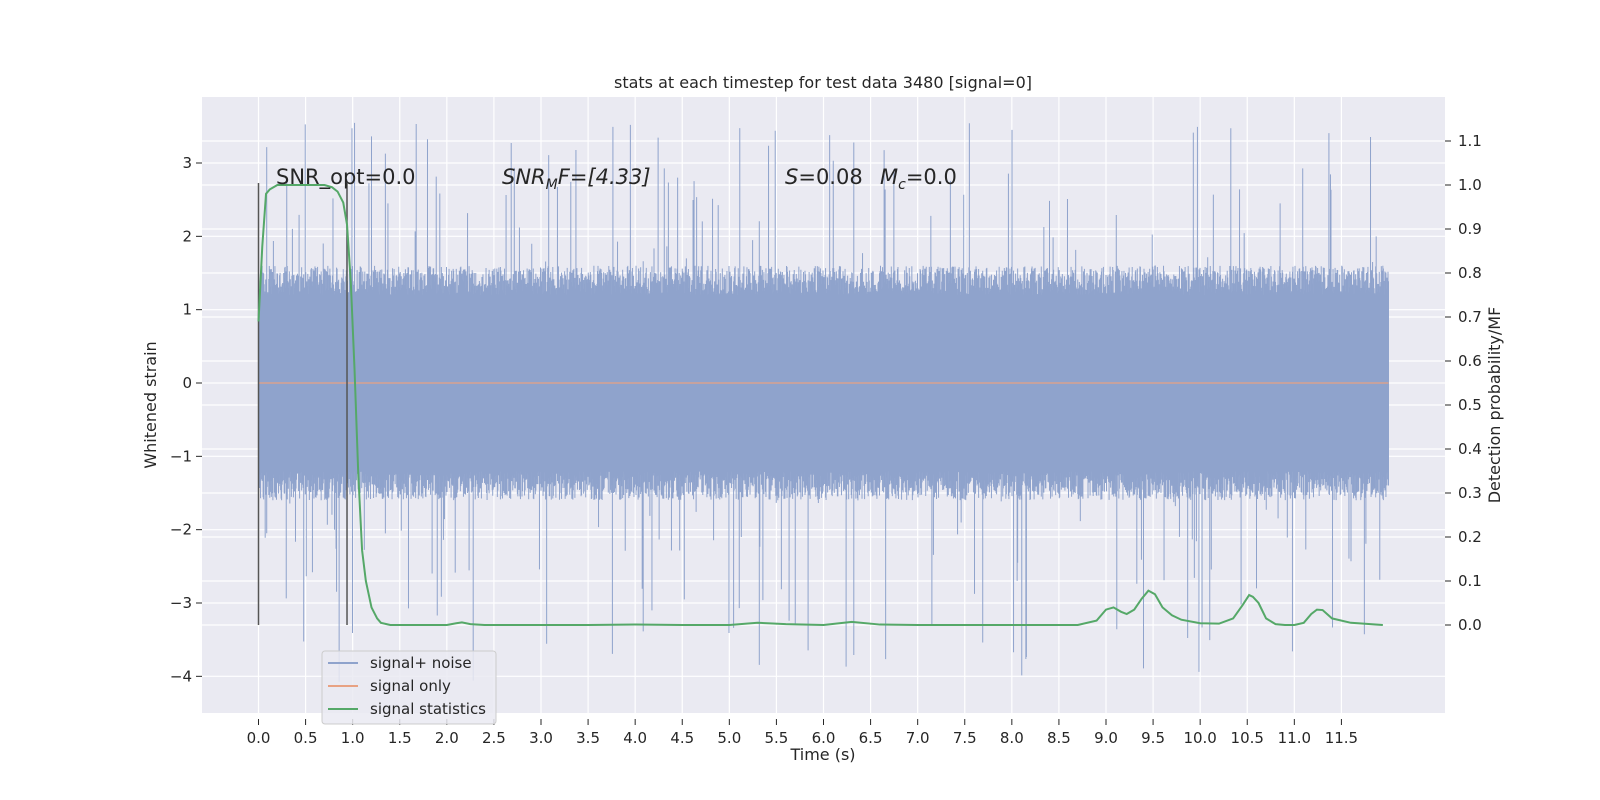  I want to click on tick-label-left-y: −4, so click(181, 676).